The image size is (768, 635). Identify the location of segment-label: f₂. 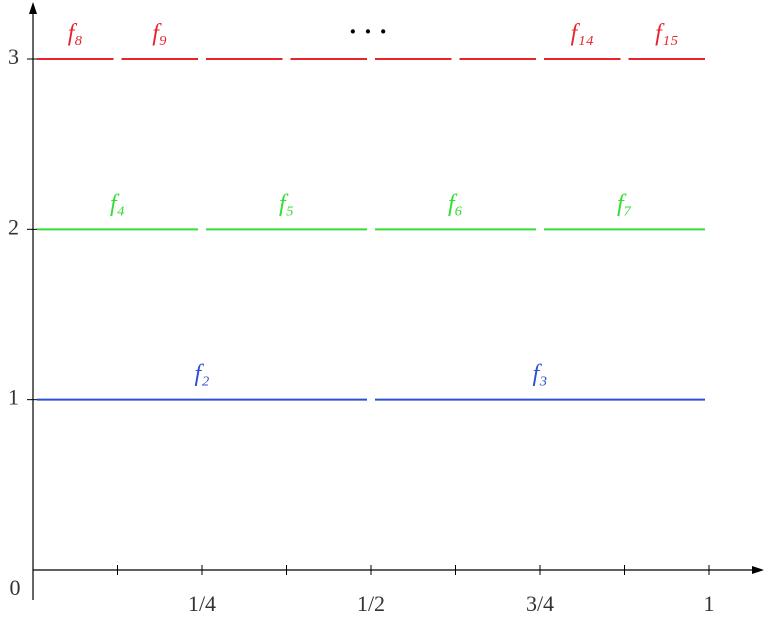
(201, 374).